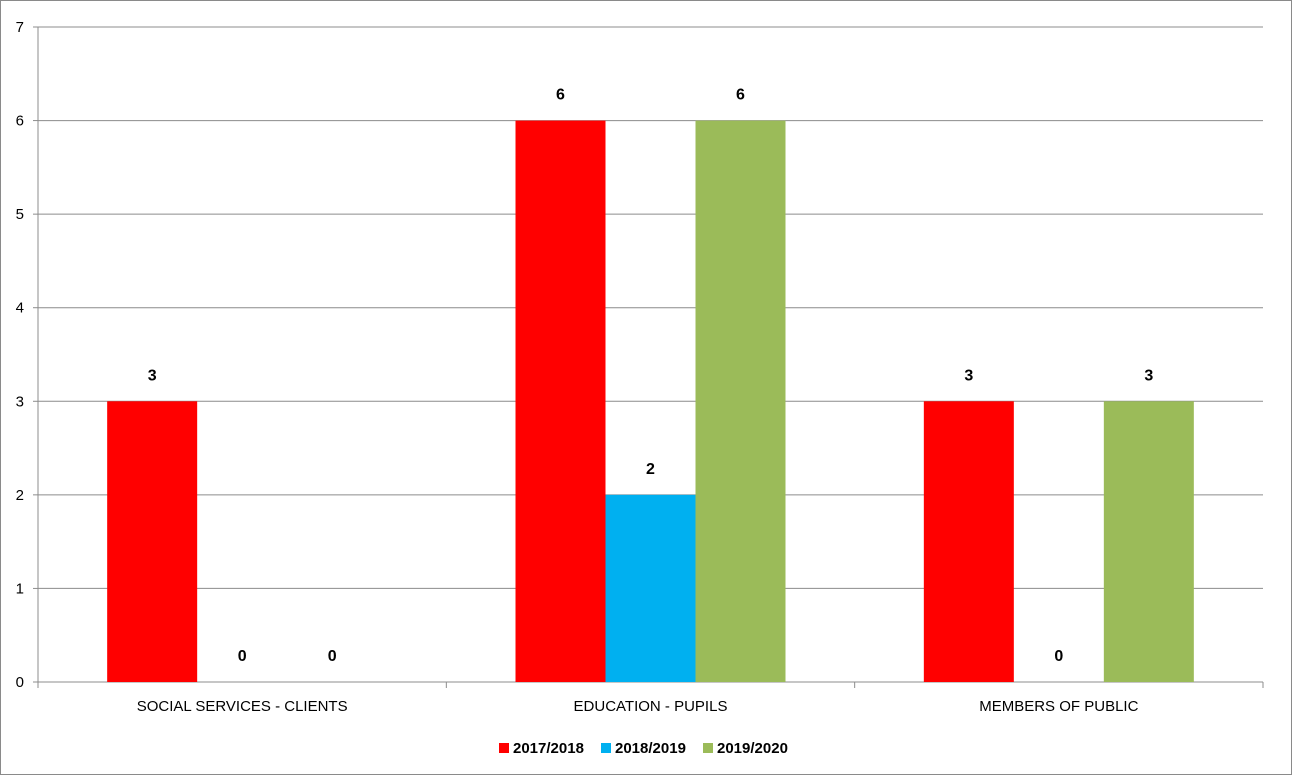 This screenshot has width=1292, height=776. I want to click on y-tick-label: 0, so click(20, 682).